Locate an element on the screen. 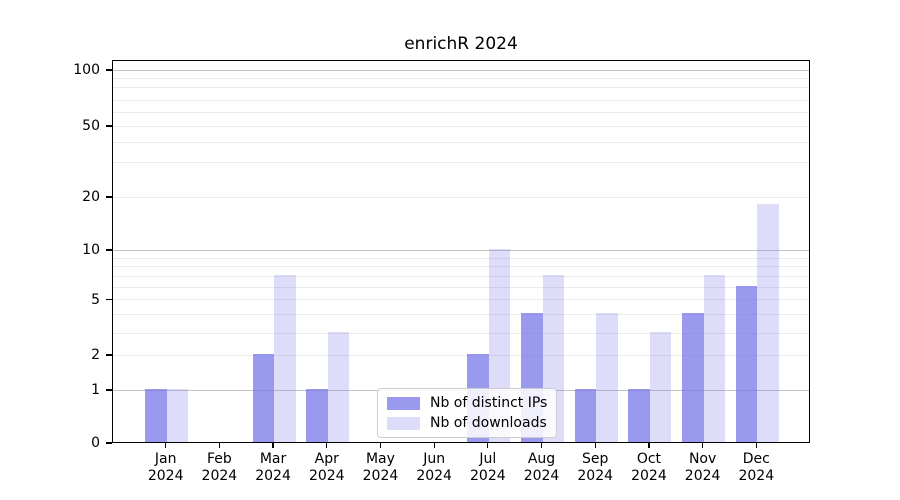  y-tick-label-100: 100 is located at coordinates (86, 70).